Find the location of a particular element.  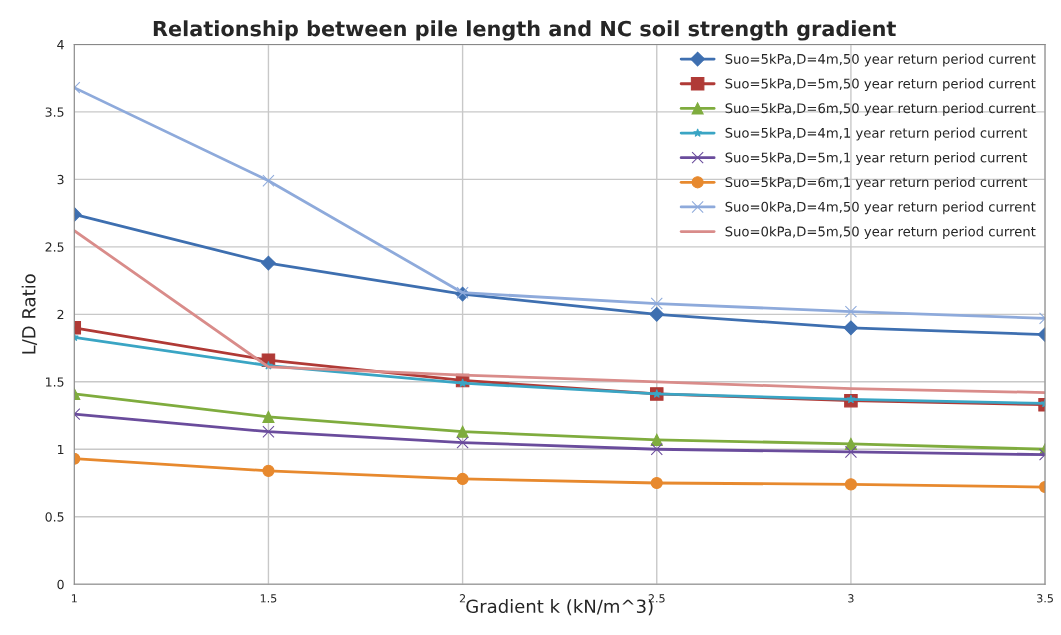

x-tick-label: 1.5 is located at coordinates (268, 598).